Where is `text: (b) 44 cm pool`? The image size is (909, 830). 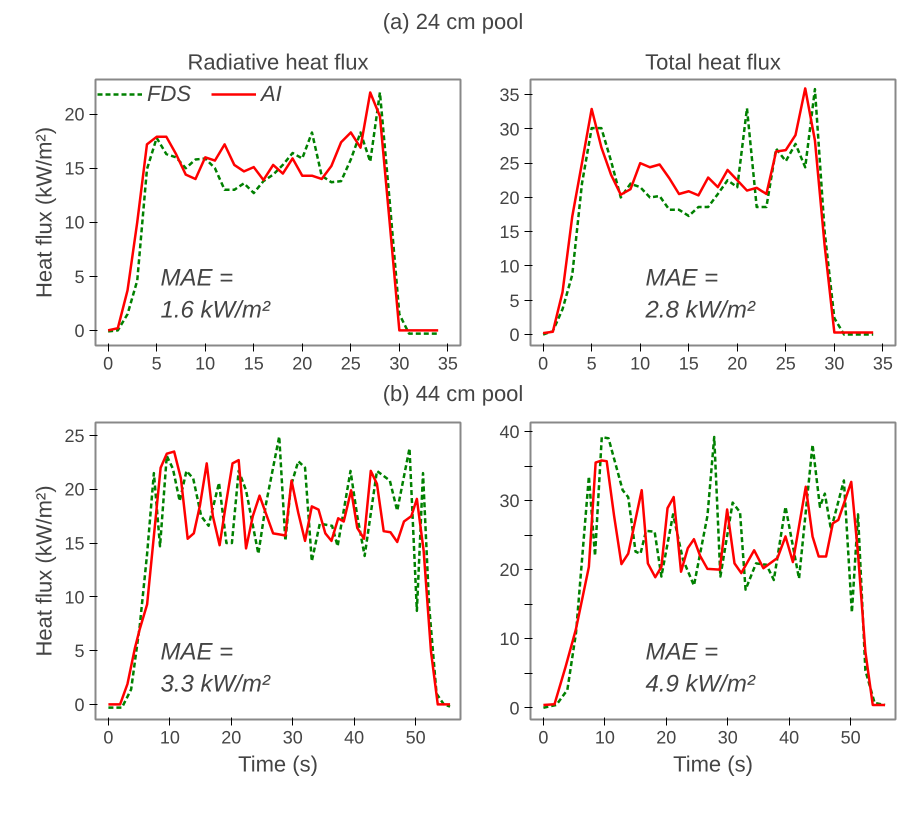
text: (b) 44 cm pool is located at coordinates (453, 393).